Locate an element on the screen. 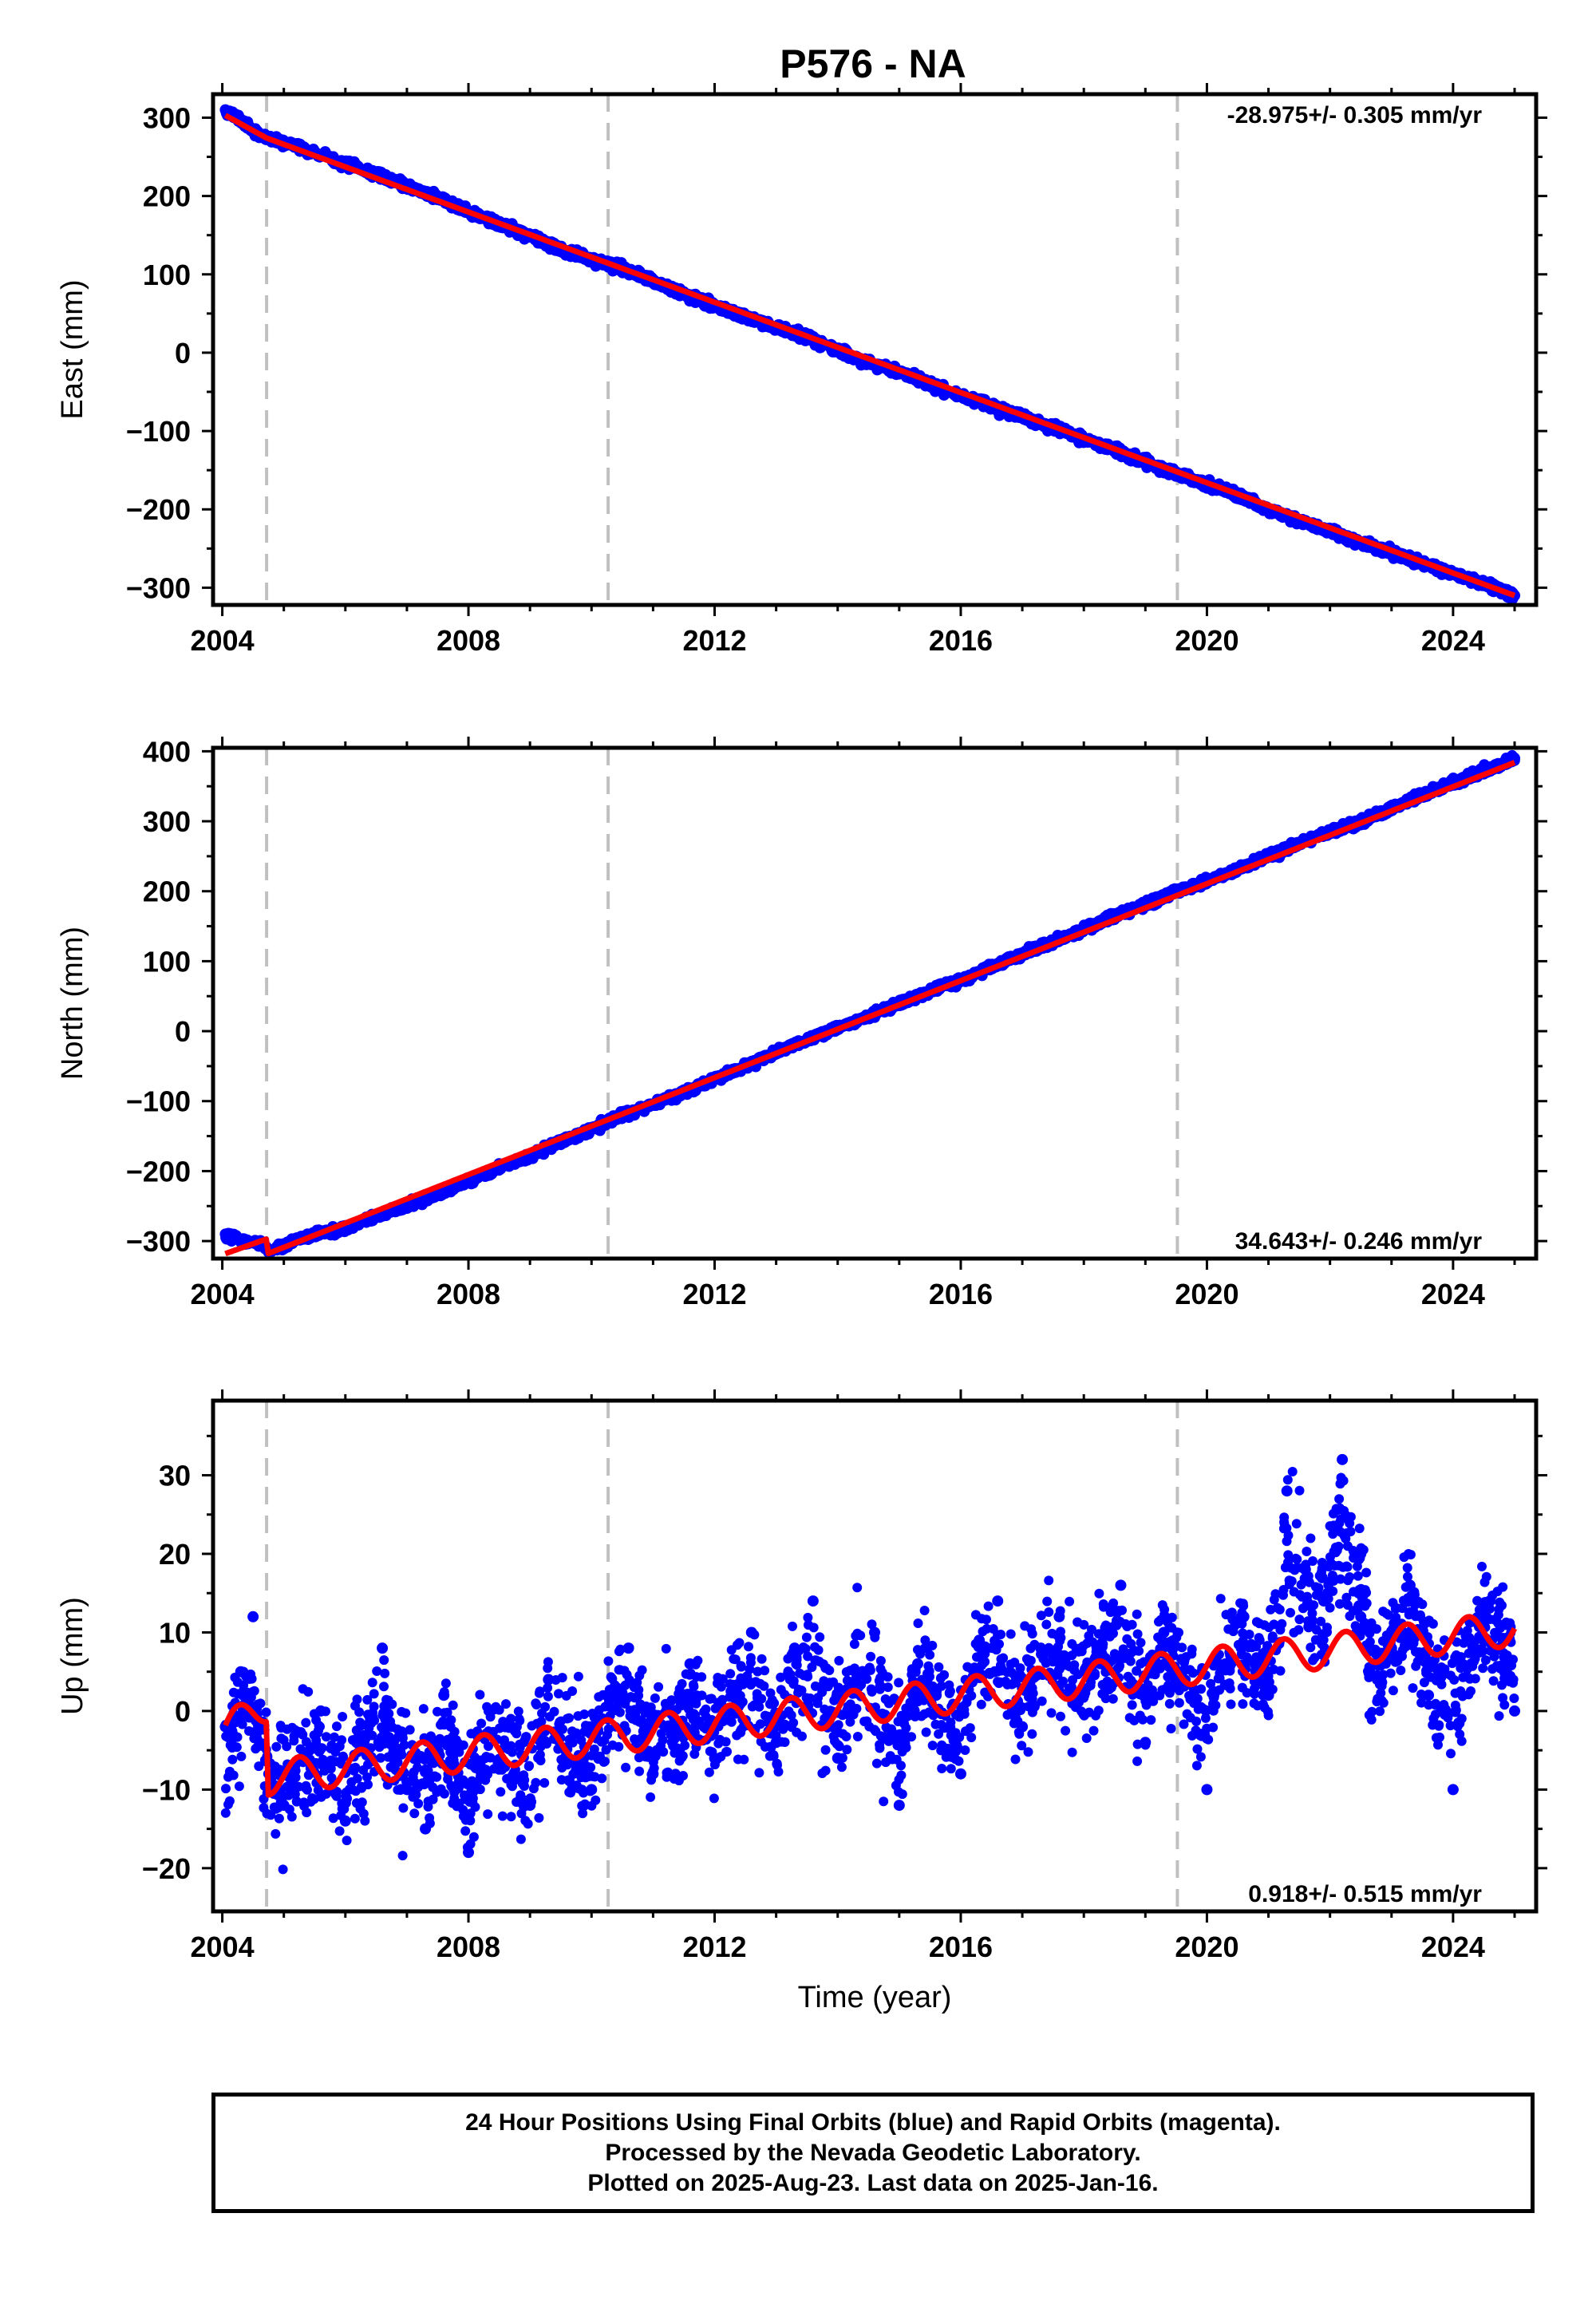  north-y-tick-label: 100 is located at coordinates (167, 961).